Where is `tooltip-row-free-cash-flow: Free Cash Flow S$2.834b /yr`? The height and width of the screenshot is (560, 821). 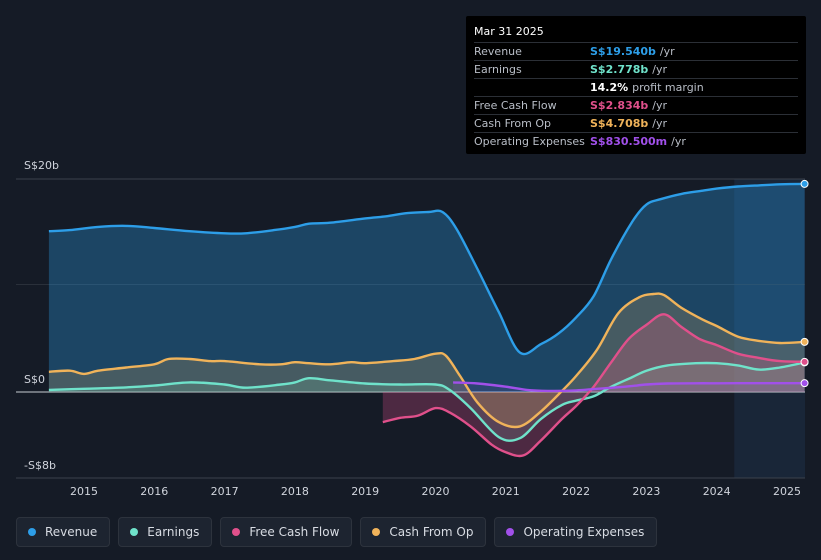
tooltip-row-free-cash-flow: Free Cash Flow S$2.834b /yr is located at coordinates (636, 105).